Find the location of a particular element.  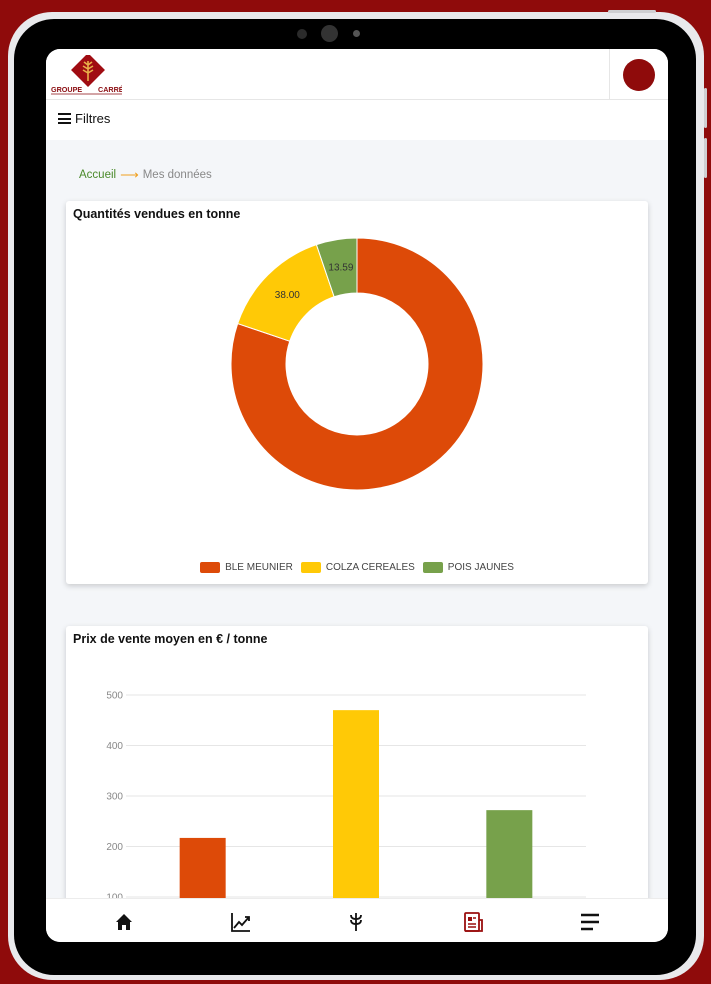

quantities-legend: BLE MEUNIER COLZA CEREALES POIS JAUNES is located at coordinates (357, 567).